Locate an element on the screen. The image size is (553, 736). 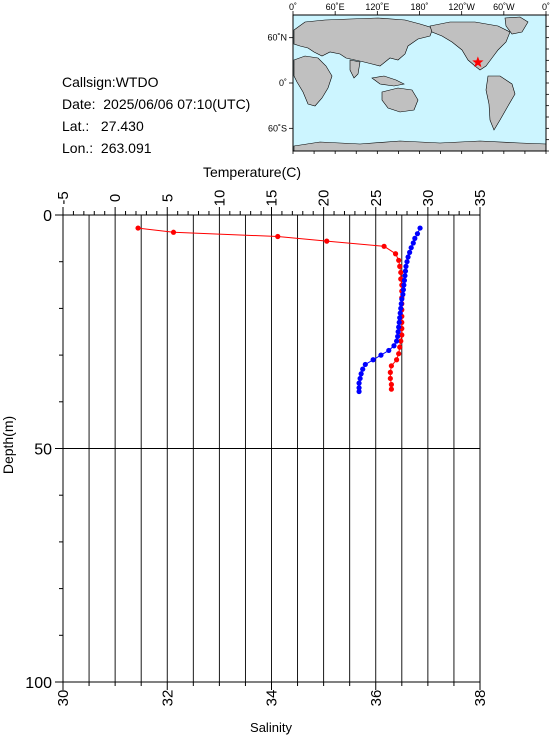
temperature-axis-ticks: -5 0 5 10 15 20 25 30 35 is located at coordinates (272, 202).